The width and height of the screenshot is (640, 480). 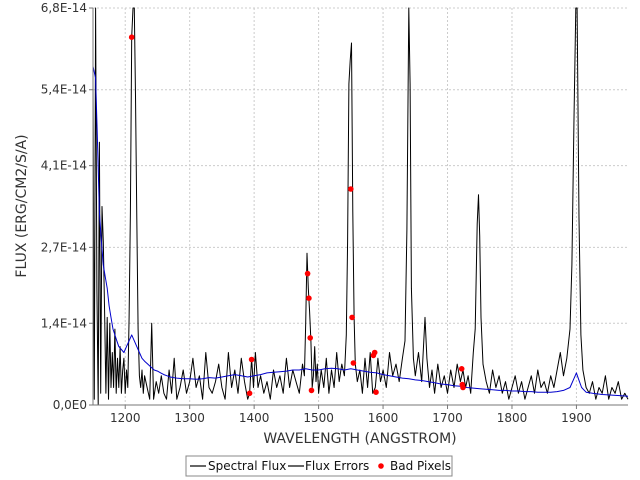 I want to click on y-tick-label: 0,0E0, so click(x=70, y=405).